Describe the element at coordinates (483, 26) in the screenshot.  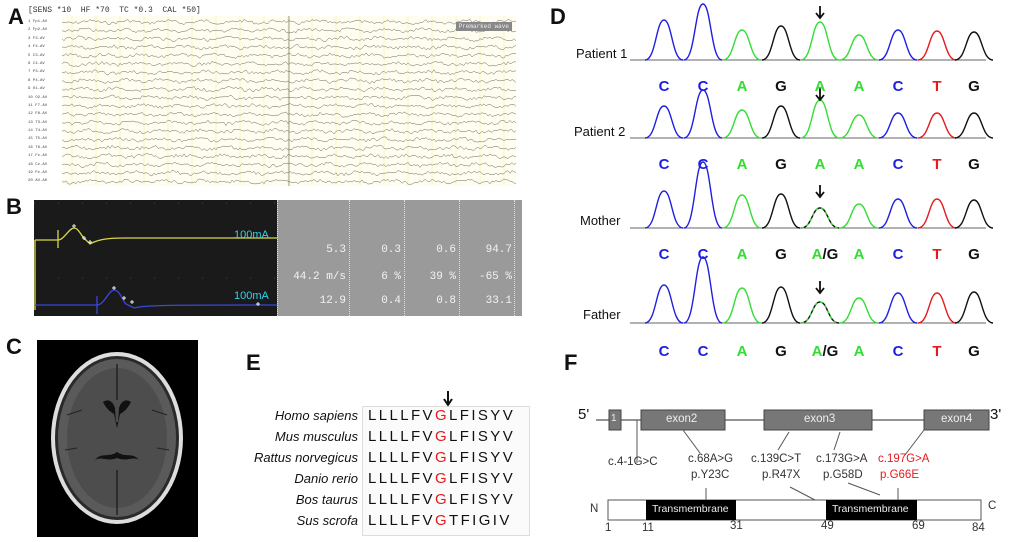
I see `premarked-wave-badge: Premarked wave` at that location.